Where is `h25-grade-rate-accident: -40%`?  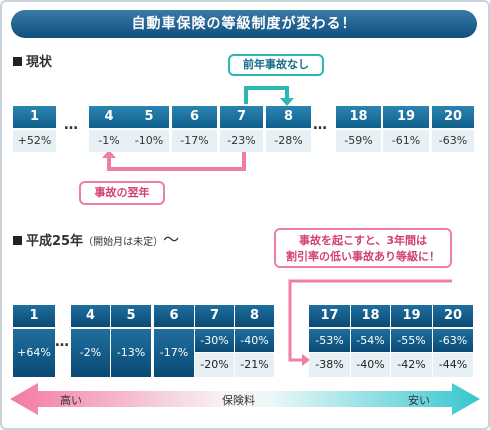
h25-grade-rate-accident: -40% is located at coordinates (370, 365).